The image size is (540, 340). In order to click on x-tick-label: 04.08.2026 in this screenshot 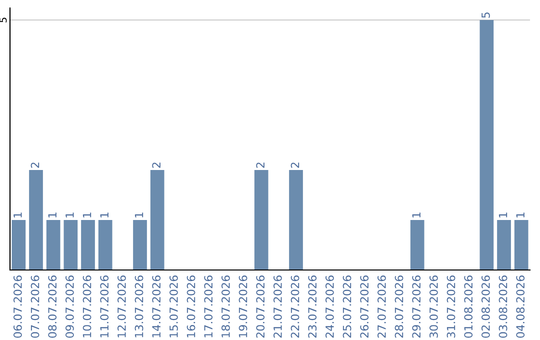, I will do `click(520, 307)`.